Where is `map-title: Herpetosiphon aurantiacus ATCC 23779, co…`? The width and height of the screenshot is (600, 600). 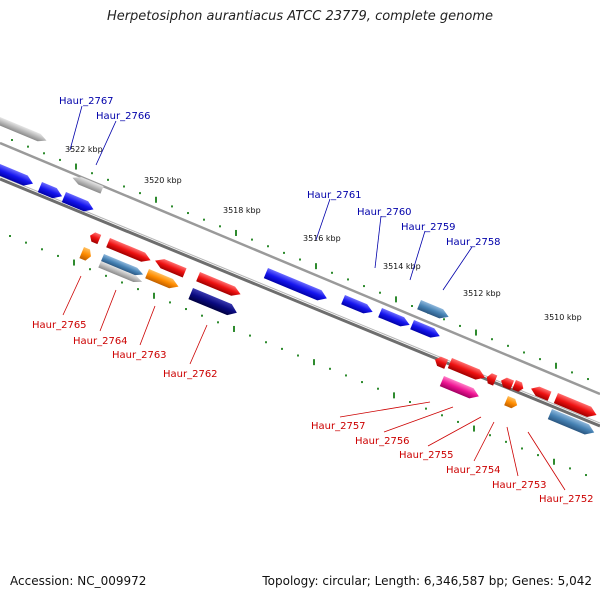
map-title: Herpetosiphon aurantiacus ATCC 23779, co… is located at coordinates (300, 16).